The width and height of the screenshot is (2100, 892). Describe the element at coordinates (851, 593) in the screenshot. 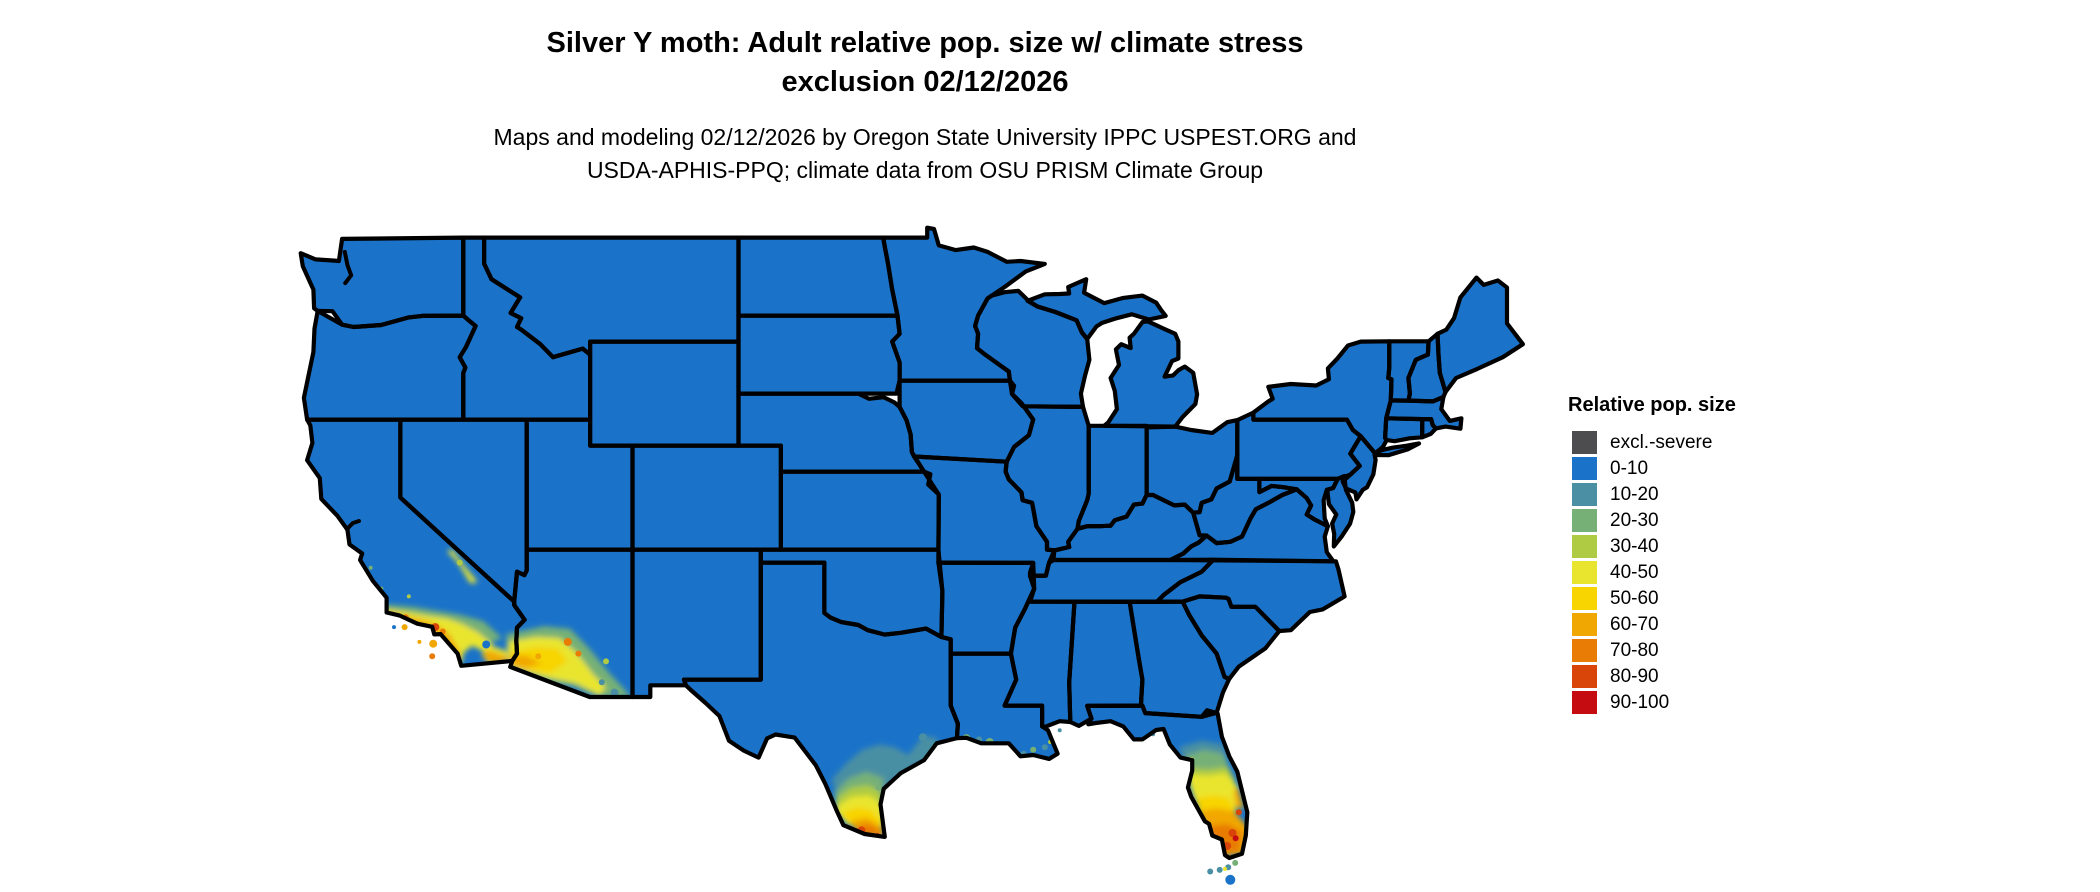

I see `state-ok` at that location.